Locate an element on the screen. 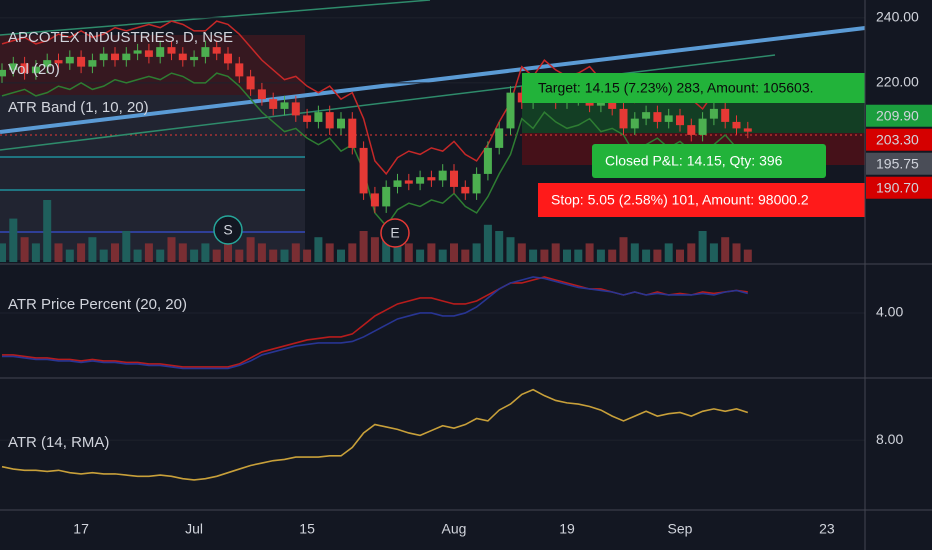 This screenshot has height=550, width=932. x-tick-label: 23 is located at coordinates (827, 529).